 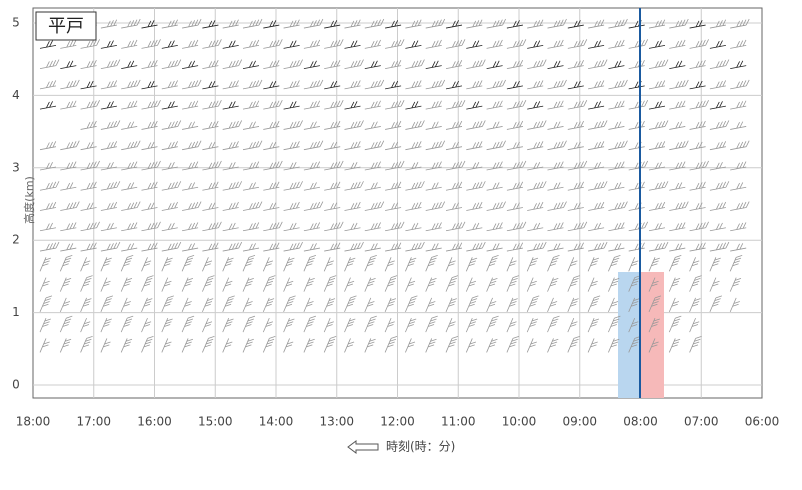 What do you see at coordinates (458, 422) in the screenshot?
I see `x-tick-label: 11:00` at bounding box center [458, 422].